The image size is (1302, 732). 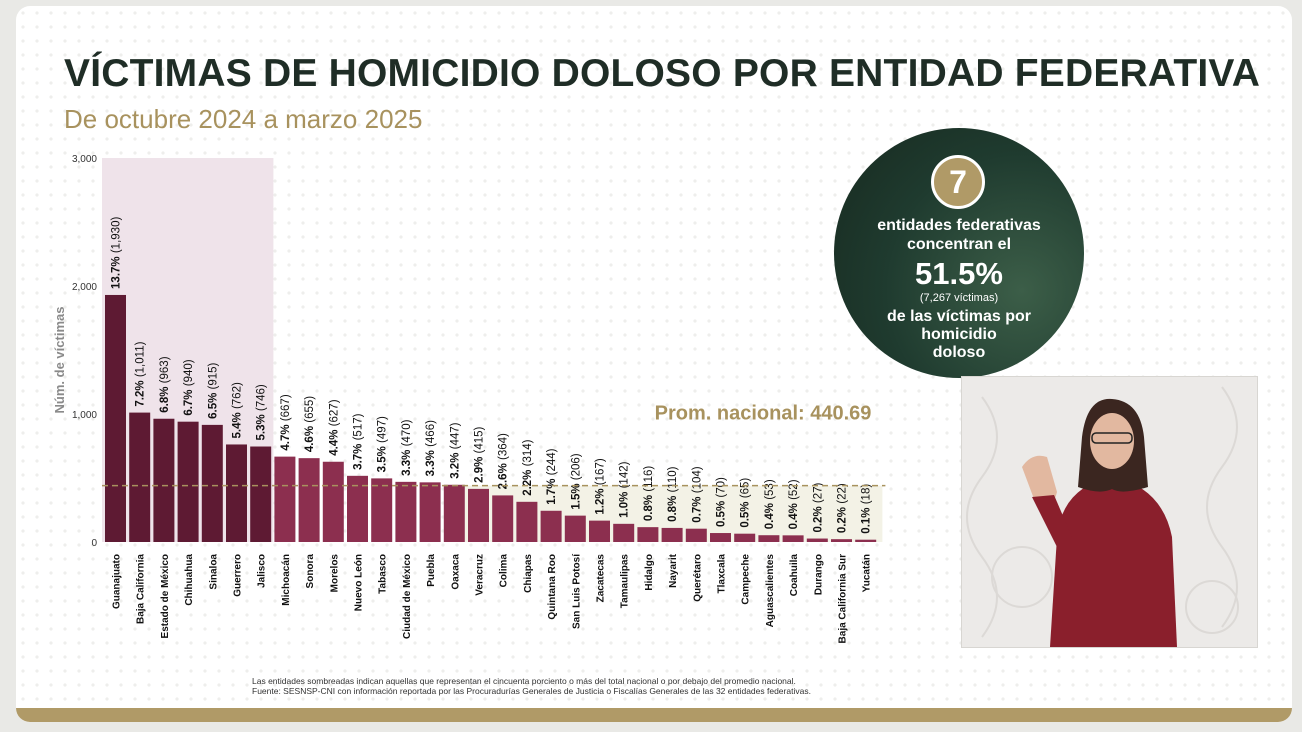 I want to click on data-label-percent: 1.2%, so click(x=601, y=499).